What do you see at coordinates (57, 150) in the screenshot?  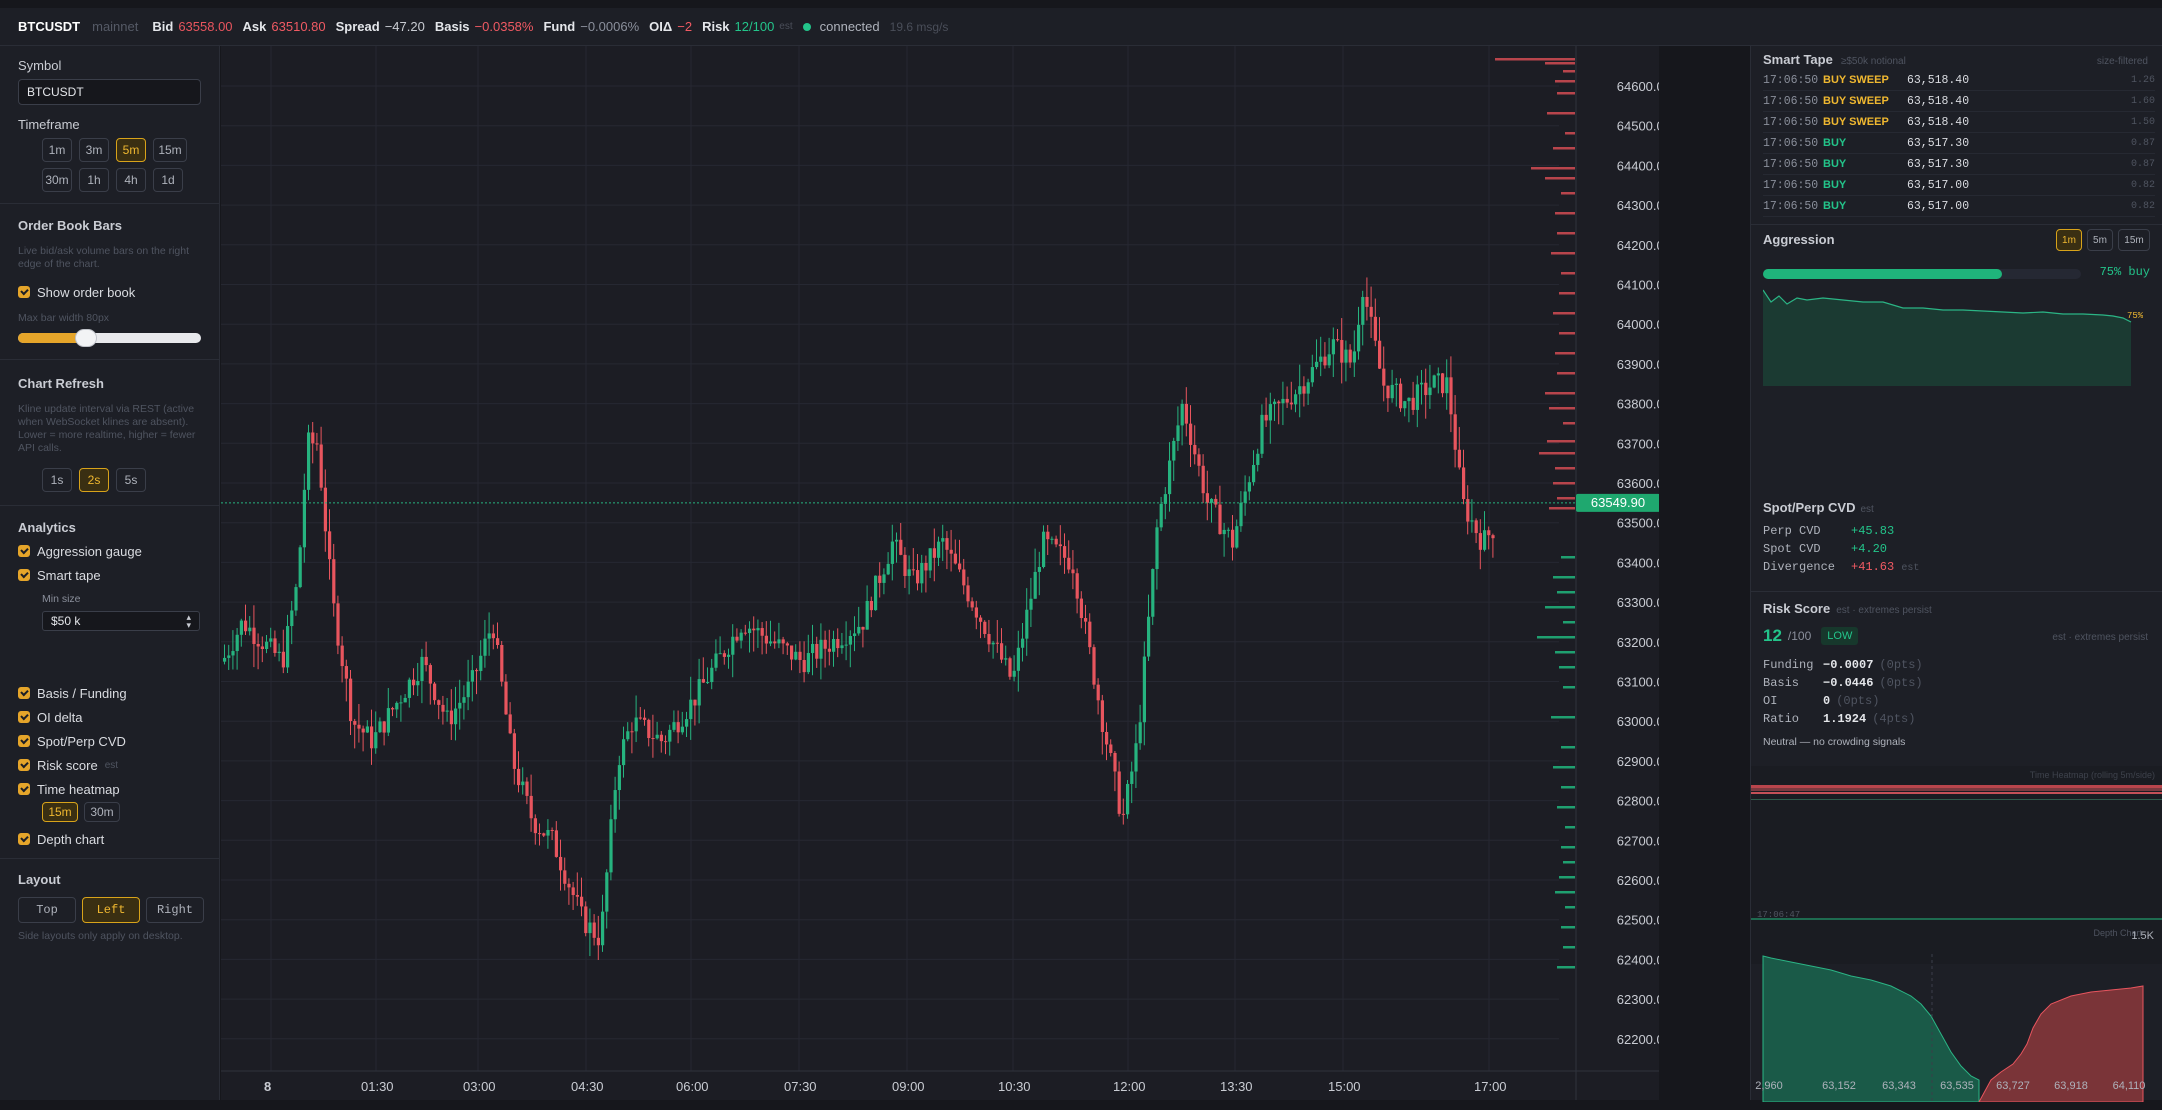 I see `timeframe-1m-button: 1m` at bounding box center [57, 150].